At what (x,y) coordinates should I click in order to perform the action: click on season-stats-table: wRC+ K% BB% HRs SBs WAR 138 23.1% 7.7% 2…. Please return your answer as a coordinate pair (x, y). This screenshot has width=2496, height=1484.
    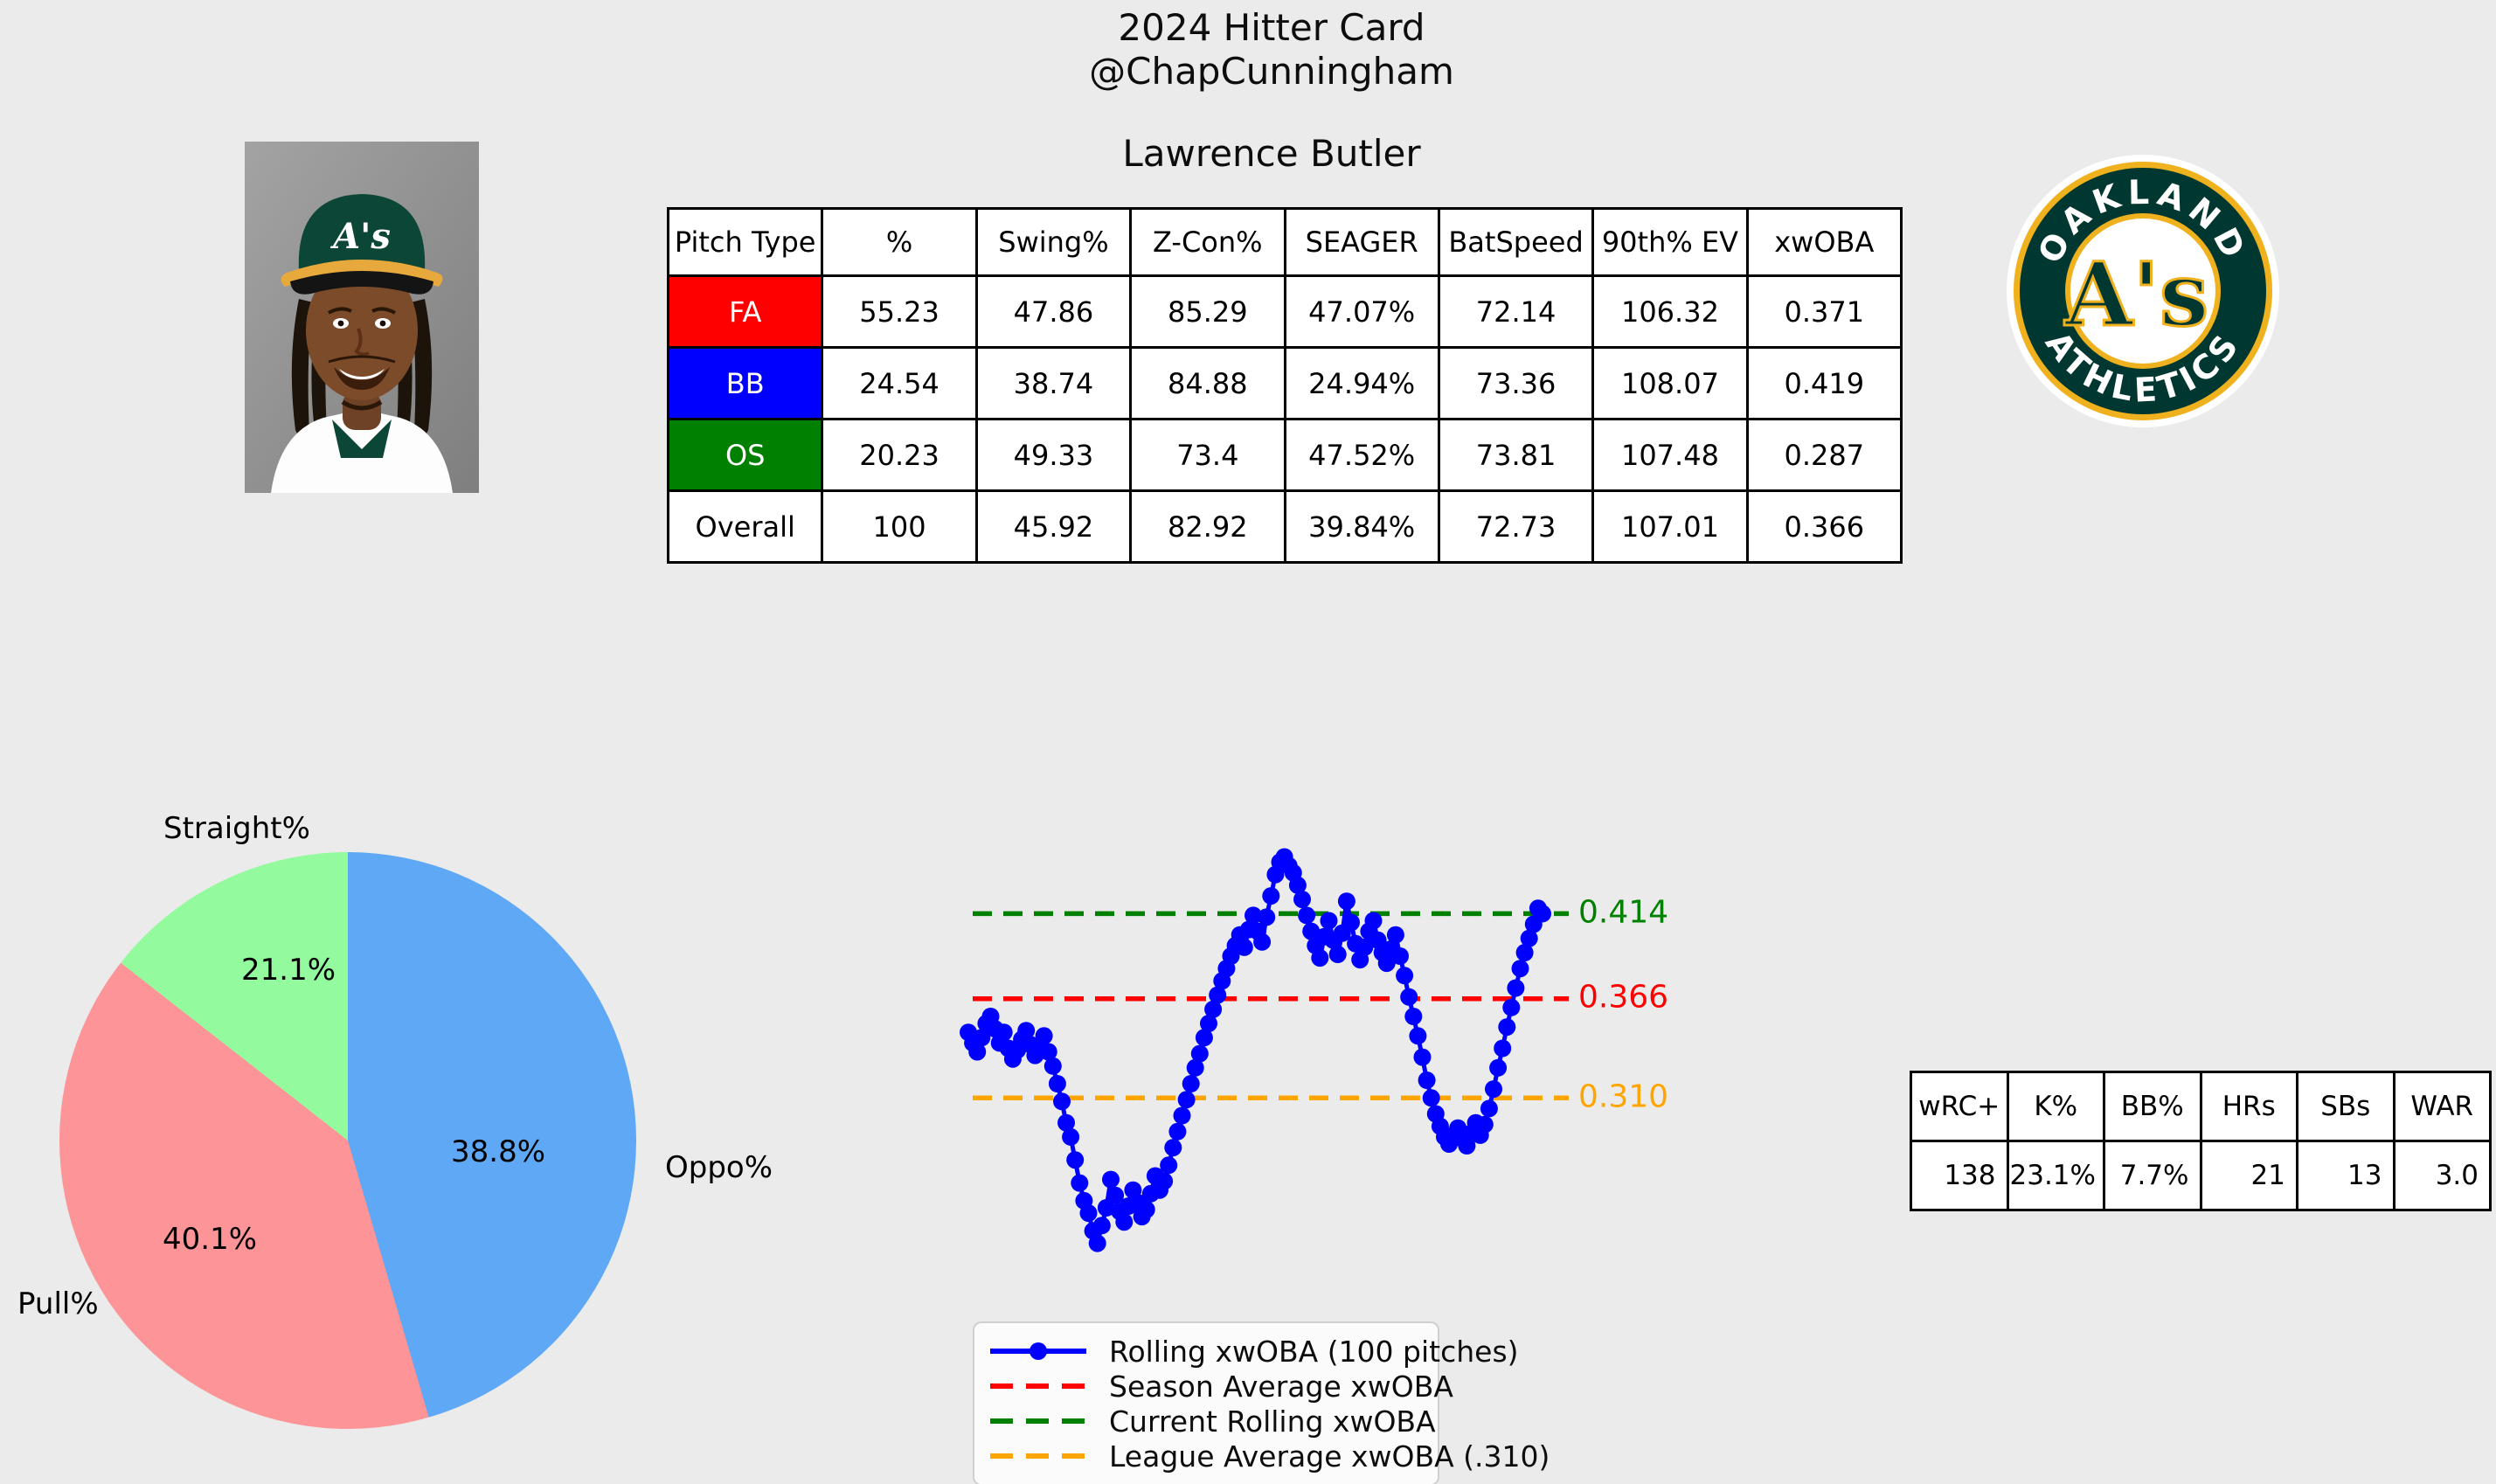
    Looking at the image, I should click on (2201, 1141).